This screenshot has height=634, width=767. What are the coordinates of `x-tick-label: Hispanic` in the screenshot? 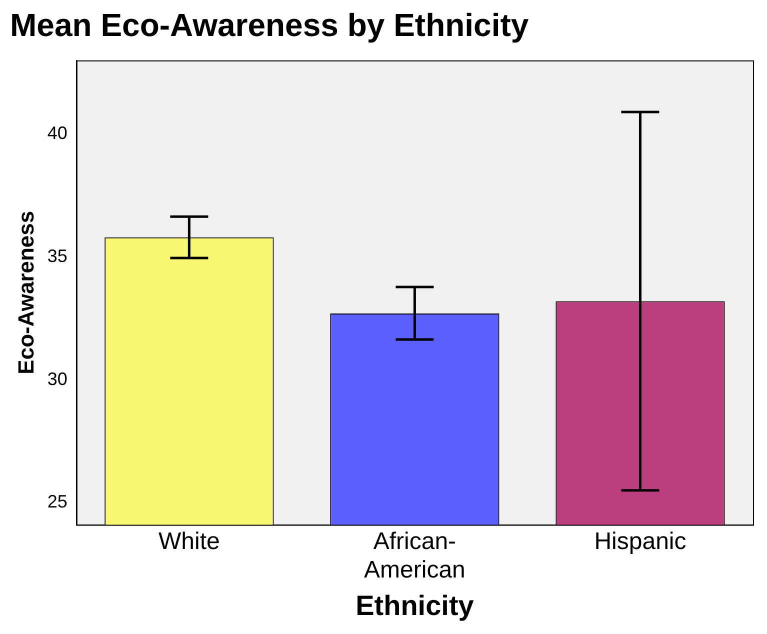 It's located at (640, 541).